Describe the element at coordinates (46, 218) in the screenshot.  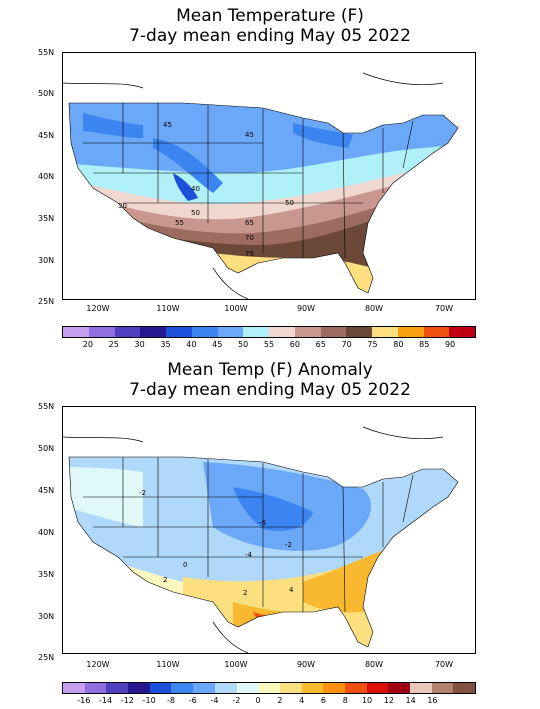
I see `map1-lat-label: 35N` at that location.